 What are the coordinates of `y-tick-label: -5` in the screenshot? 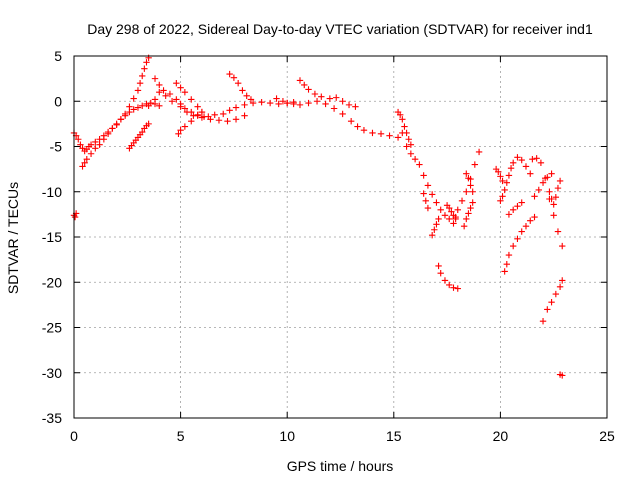 It's located at (56, 147).